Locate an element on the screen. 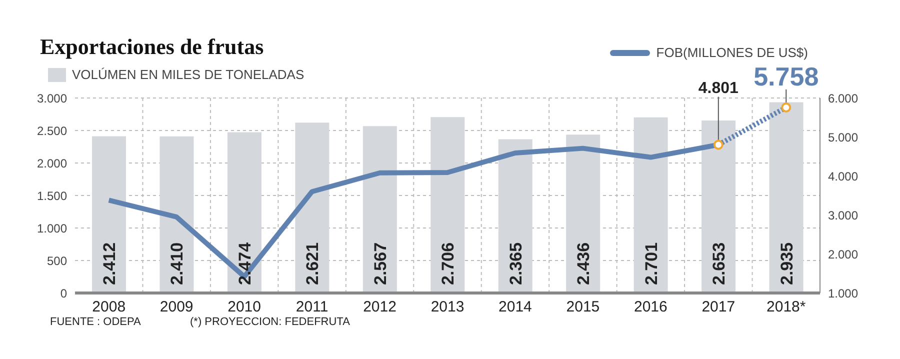  data-label: 2.653 is located at coordinates (719, 263).